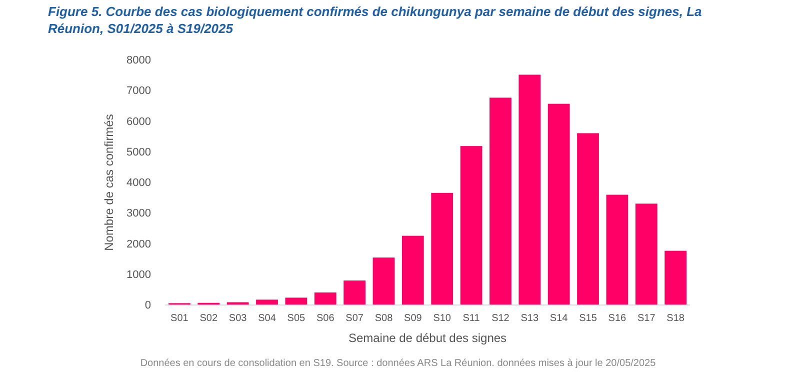 Image resolution: width=789 pixels, height=375 pixels. Describe the element at coordinates (355, 318) in the screenshot. I see `x-tick-label: S07` at that location.